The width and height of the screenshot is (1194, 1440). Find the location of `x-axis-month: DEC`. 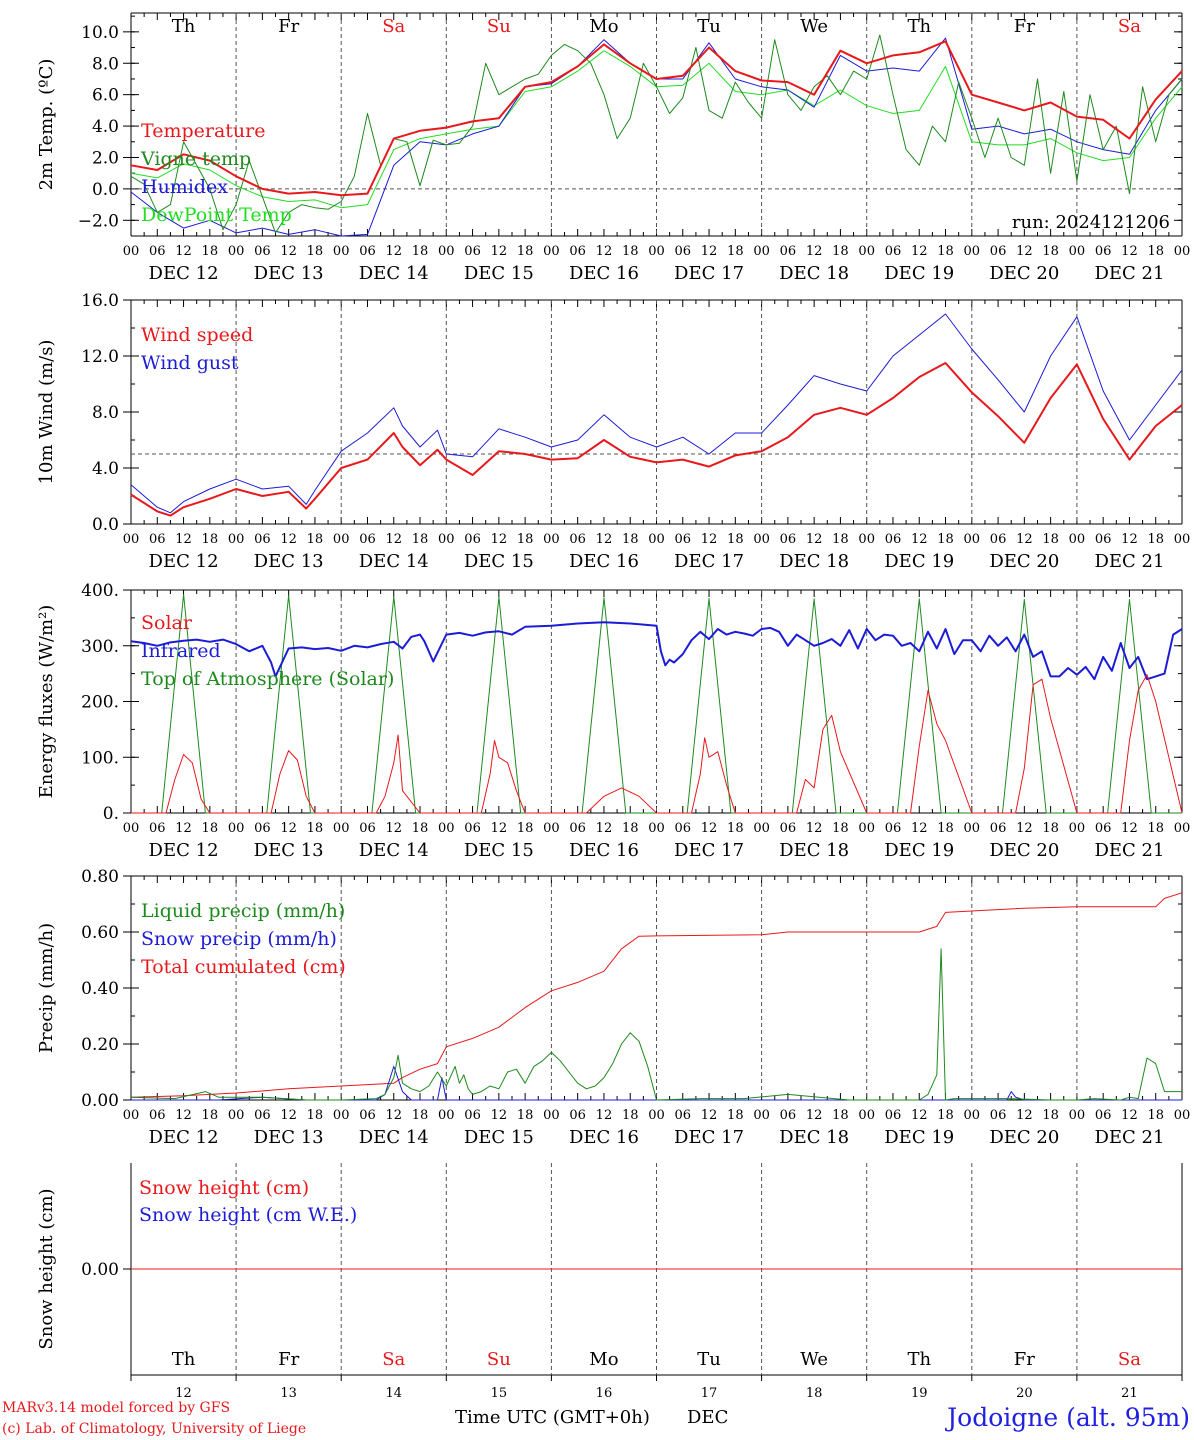

x-axis-month: DEC is located at coordinates (707, 1417).